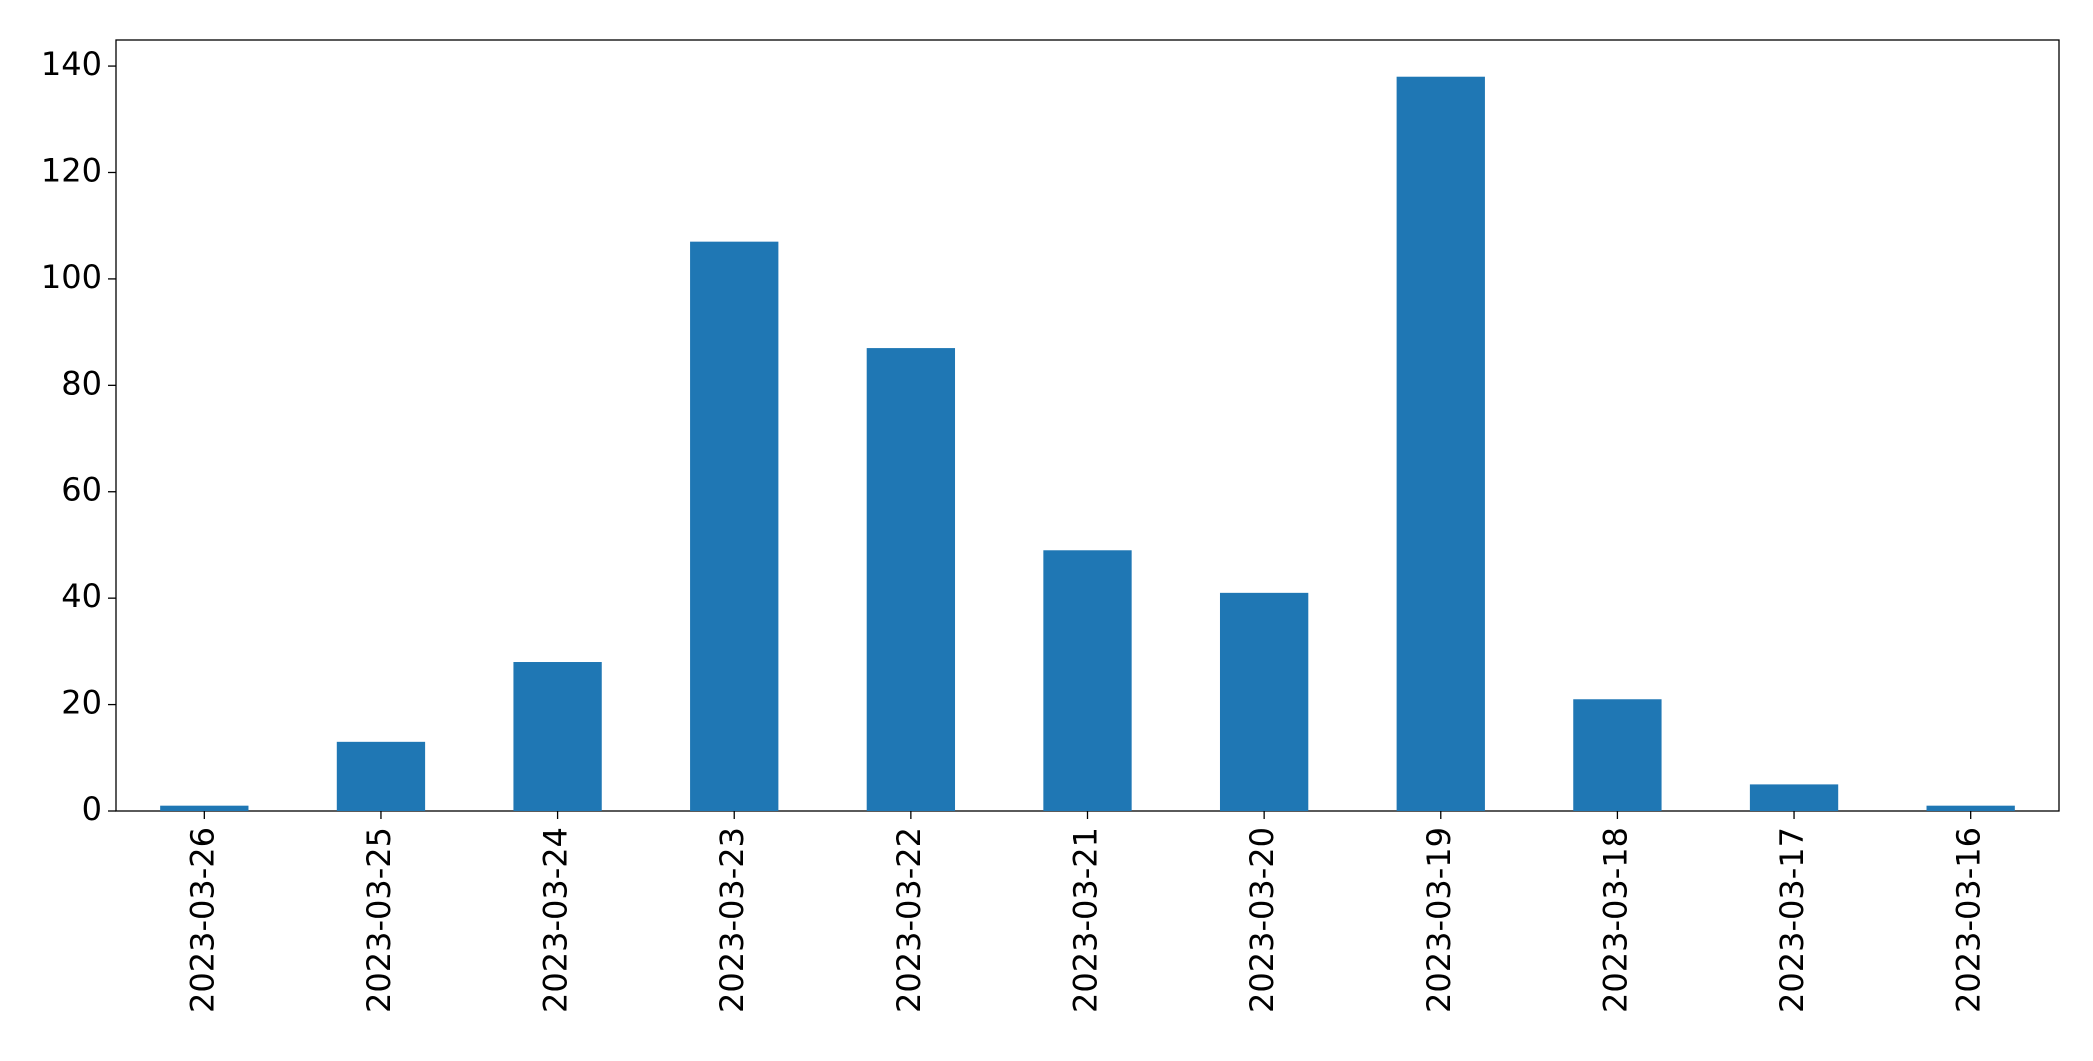 The width and height of the screenshot is (2093, 1061). I want to click on x-tick-label: 2023-03-25, so click(379, 920).